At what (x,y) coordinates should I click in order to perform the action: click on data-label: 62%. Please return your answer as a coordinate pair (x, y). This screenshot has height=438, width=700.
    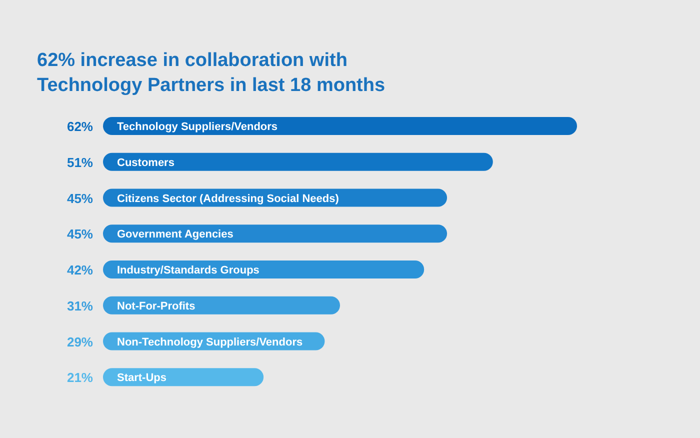
    Looking at the image, I should click on (80, 126).